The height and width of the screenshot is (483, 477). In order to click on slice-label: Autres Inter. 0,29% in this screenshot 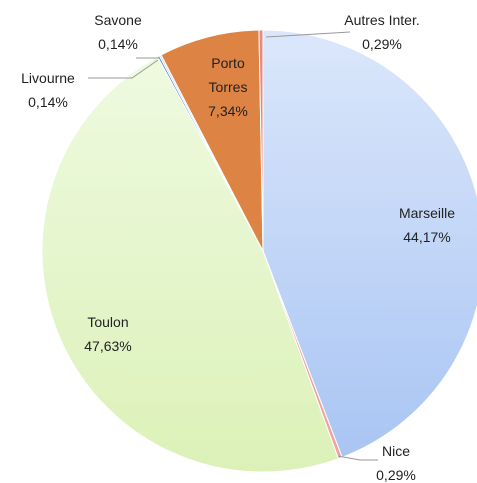, I will do `click(382, 32)`.